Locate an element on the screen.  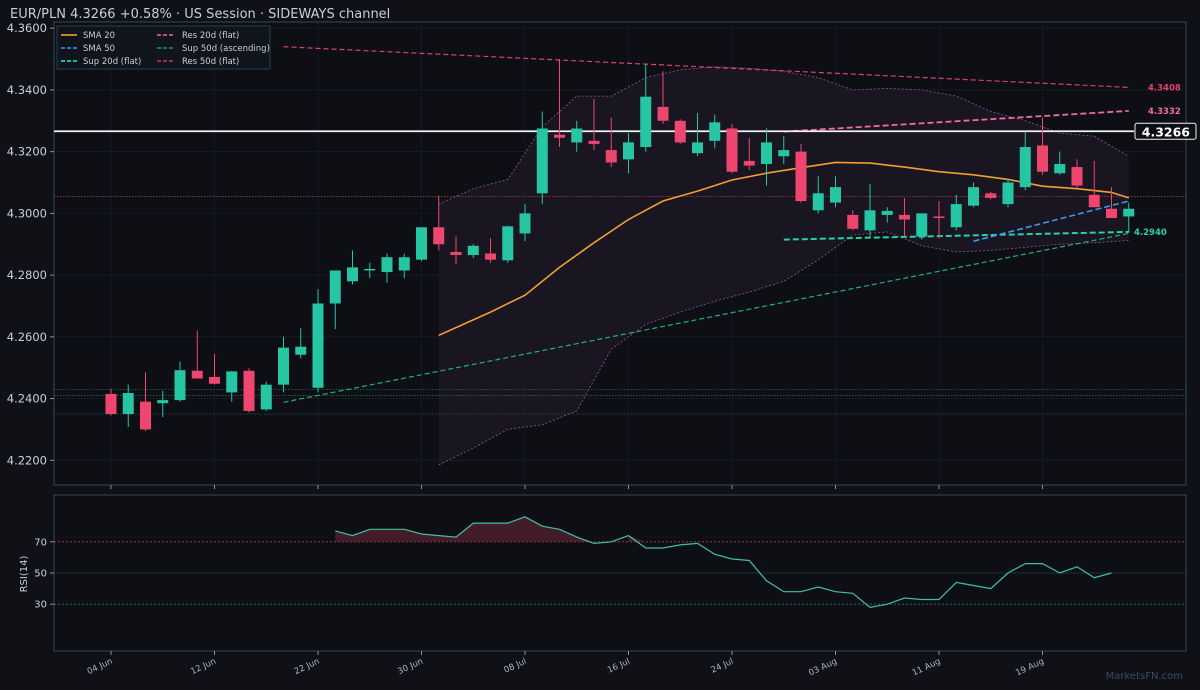
y-tick-label-0: 4.2200 is located at coordinates (27, 460).